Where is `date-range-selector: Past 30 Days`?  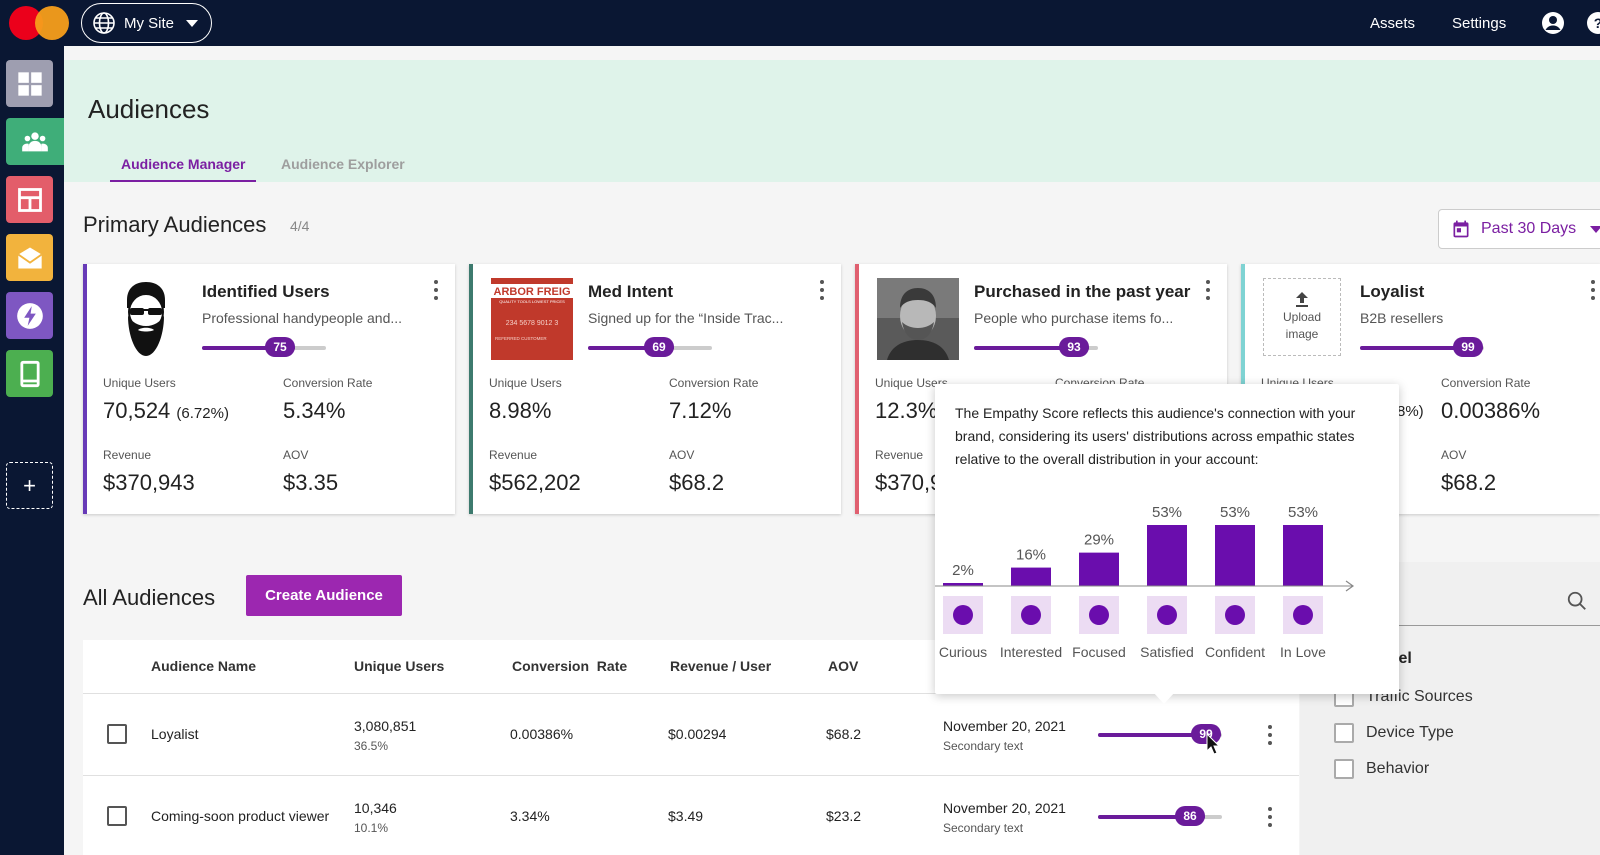 date-range-selector: Past 30 Days is located at coordinates (1519, 229).